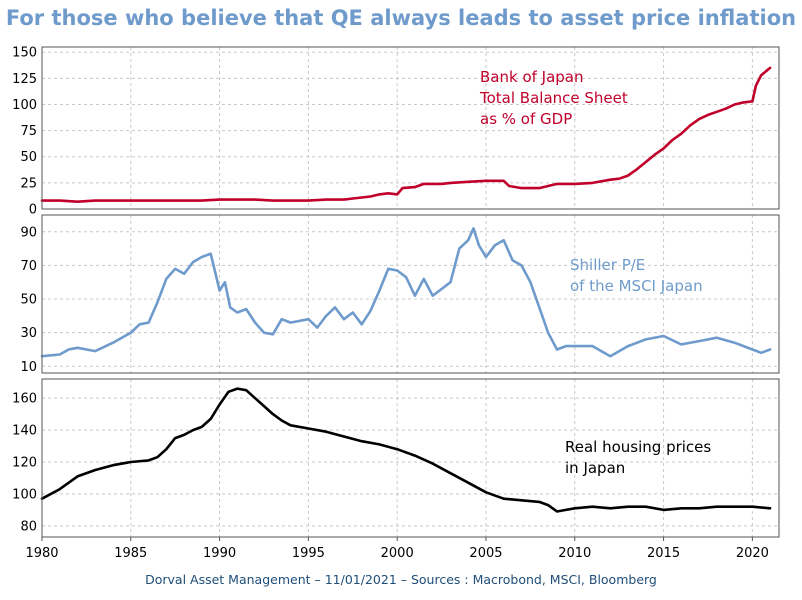 Image resolution: width=802 pixels, height=600 pixels. Describe the element at coordinates (28, 526) in the screenshot. I see `y-tick-label: 80` at that location.